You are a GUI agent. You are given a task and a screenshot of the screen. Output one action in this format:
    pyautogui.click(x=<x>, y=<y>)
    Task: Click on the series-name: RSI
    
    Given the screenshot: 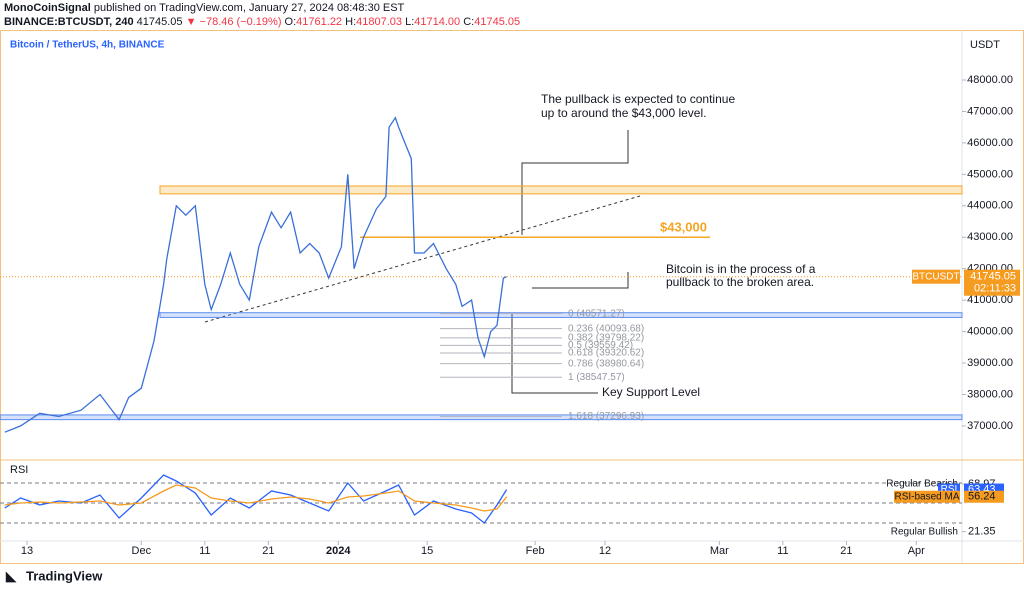 What is the action you would take?
    pyautogui.click(x=949, y=489)
    